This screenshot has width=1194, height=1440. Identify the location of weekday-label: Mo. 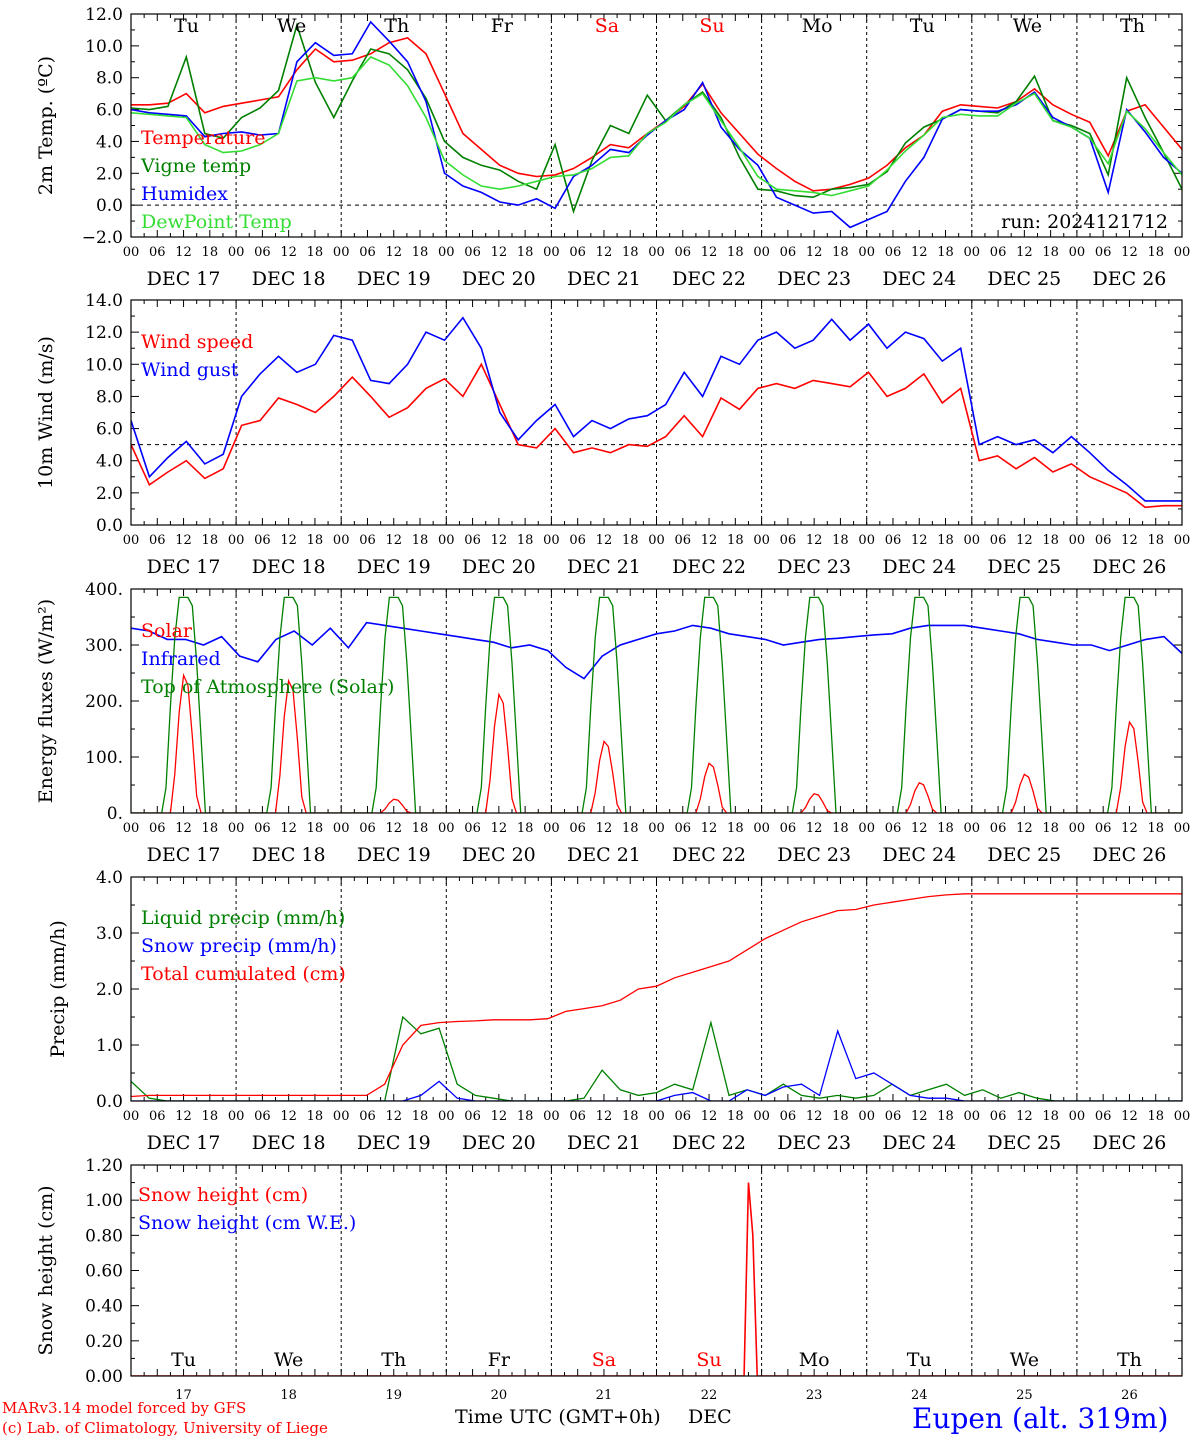
(817, 26).